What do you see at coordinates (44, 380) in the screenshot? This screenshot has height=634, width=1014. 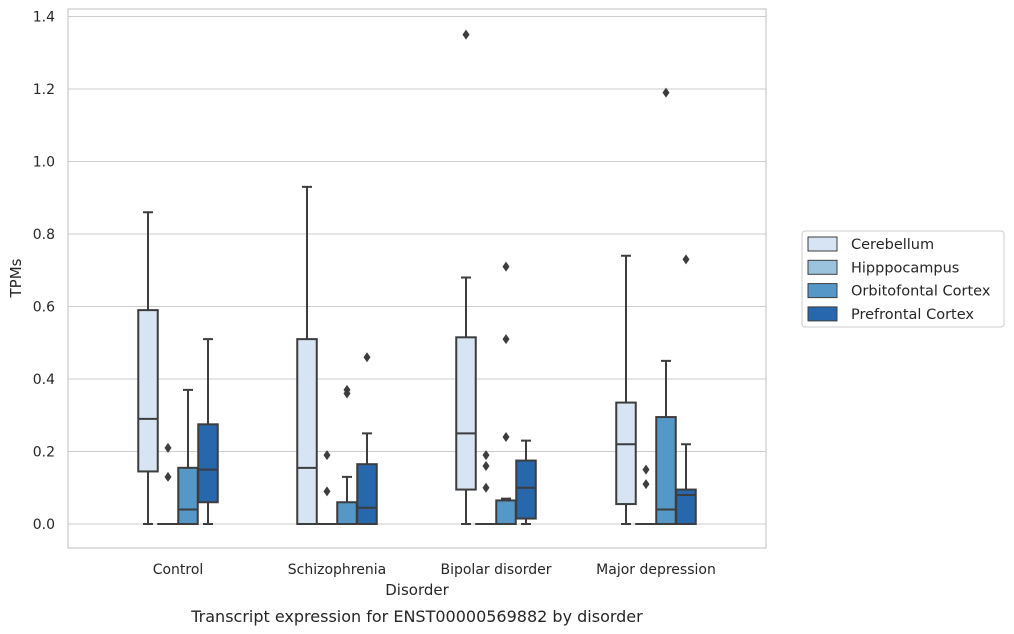 I see `y-tick-label: 0.4` at bounding box center [44, 380].